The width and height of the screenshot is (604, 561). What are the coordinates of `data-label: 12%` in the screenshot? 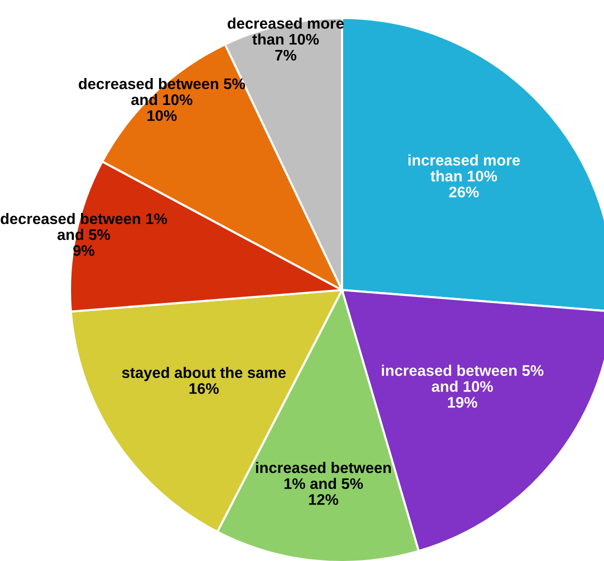 It's located at (323, 499).